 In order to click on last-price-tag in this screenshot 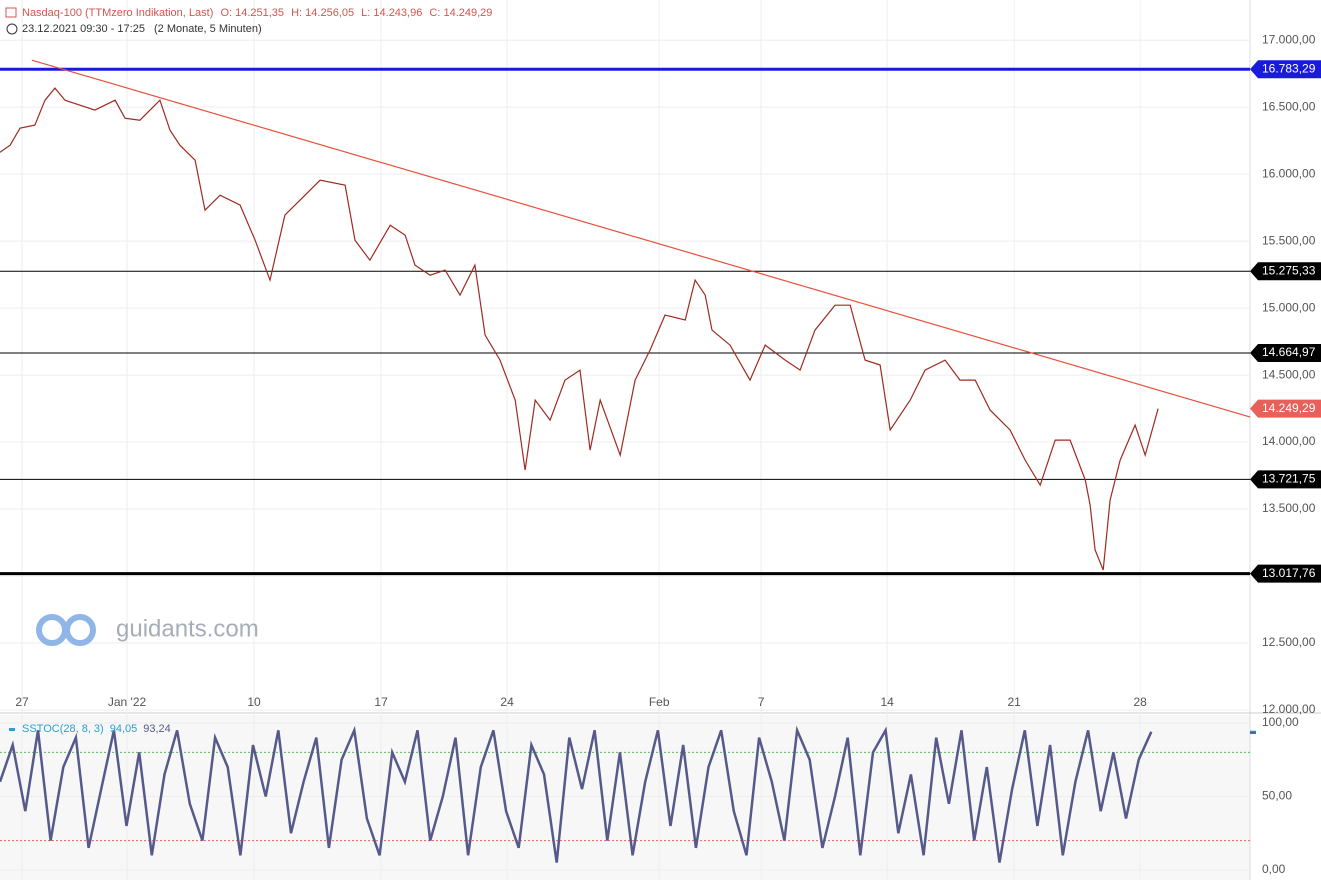, I will do `click(1285, 408)`.